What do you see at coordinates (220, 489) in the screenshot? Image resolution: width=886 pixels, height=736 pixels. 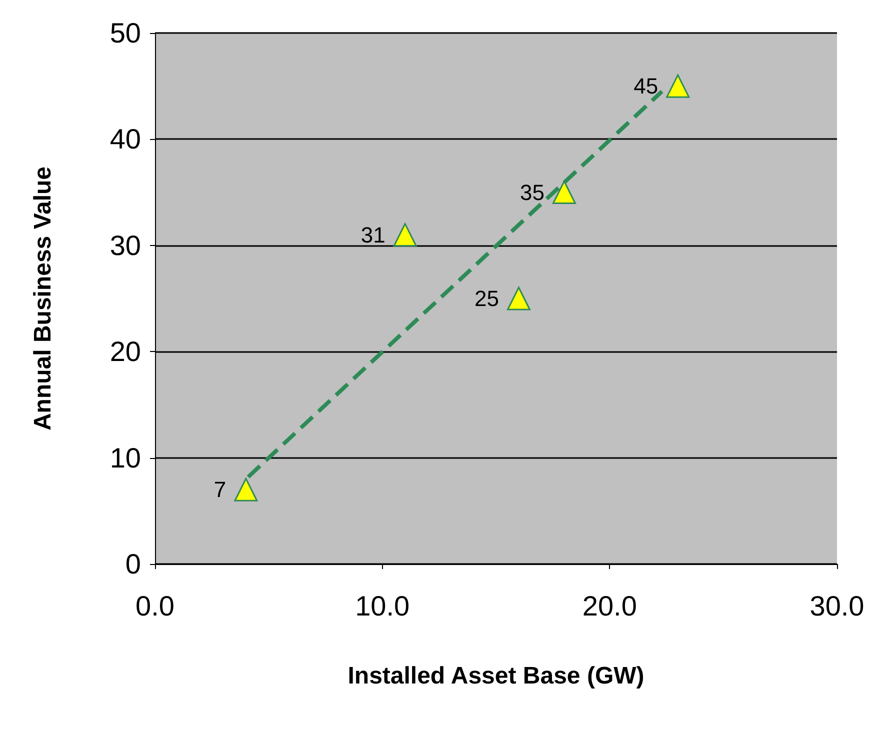 I see `data-label: 7` at bounding box center [220, 489].